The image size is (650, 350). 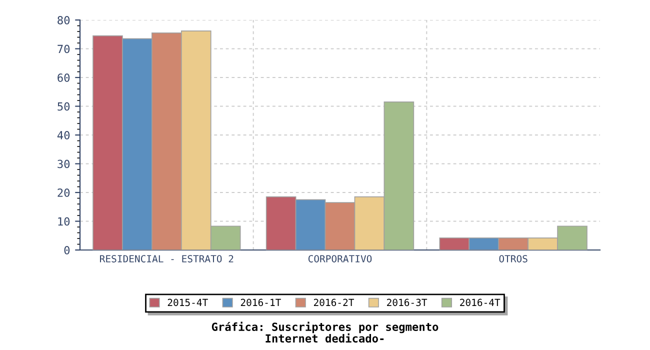 What do you see at coordinates (64, 20) in the screenshot?
I see `y-tick-label: 80` at bounding box center [64, 20].